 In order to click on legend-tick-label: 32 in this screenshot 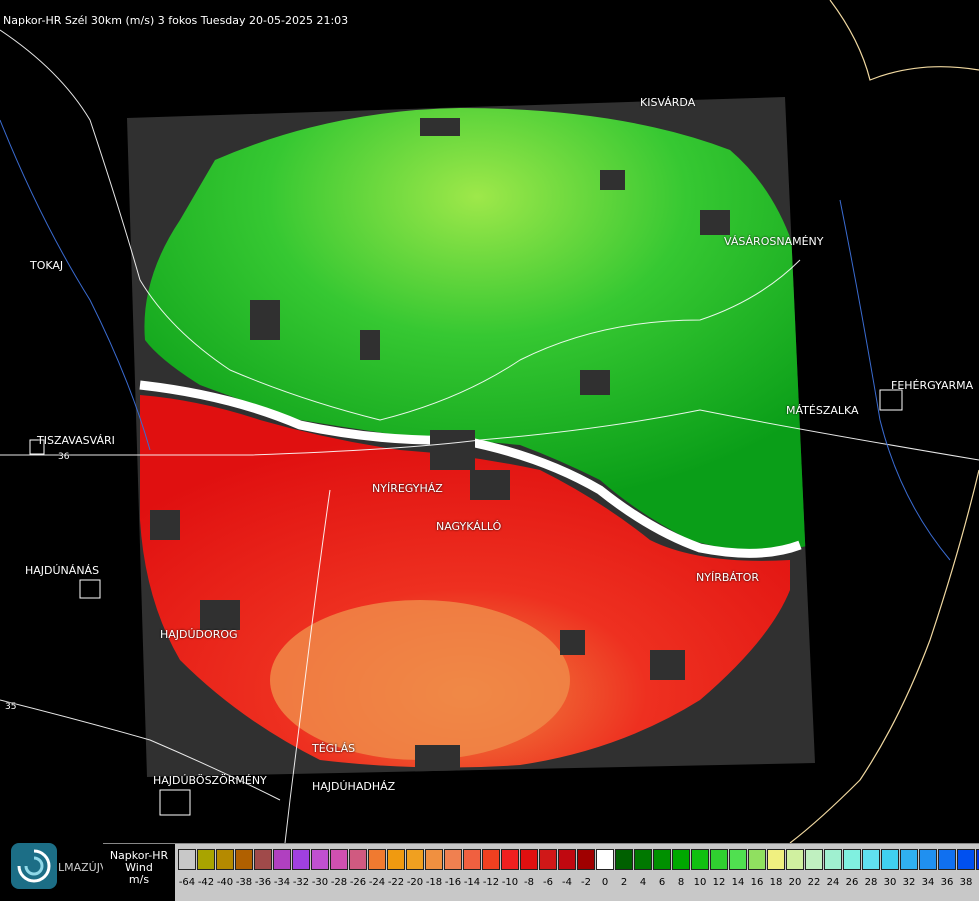, I will do `click(909, 882)`.